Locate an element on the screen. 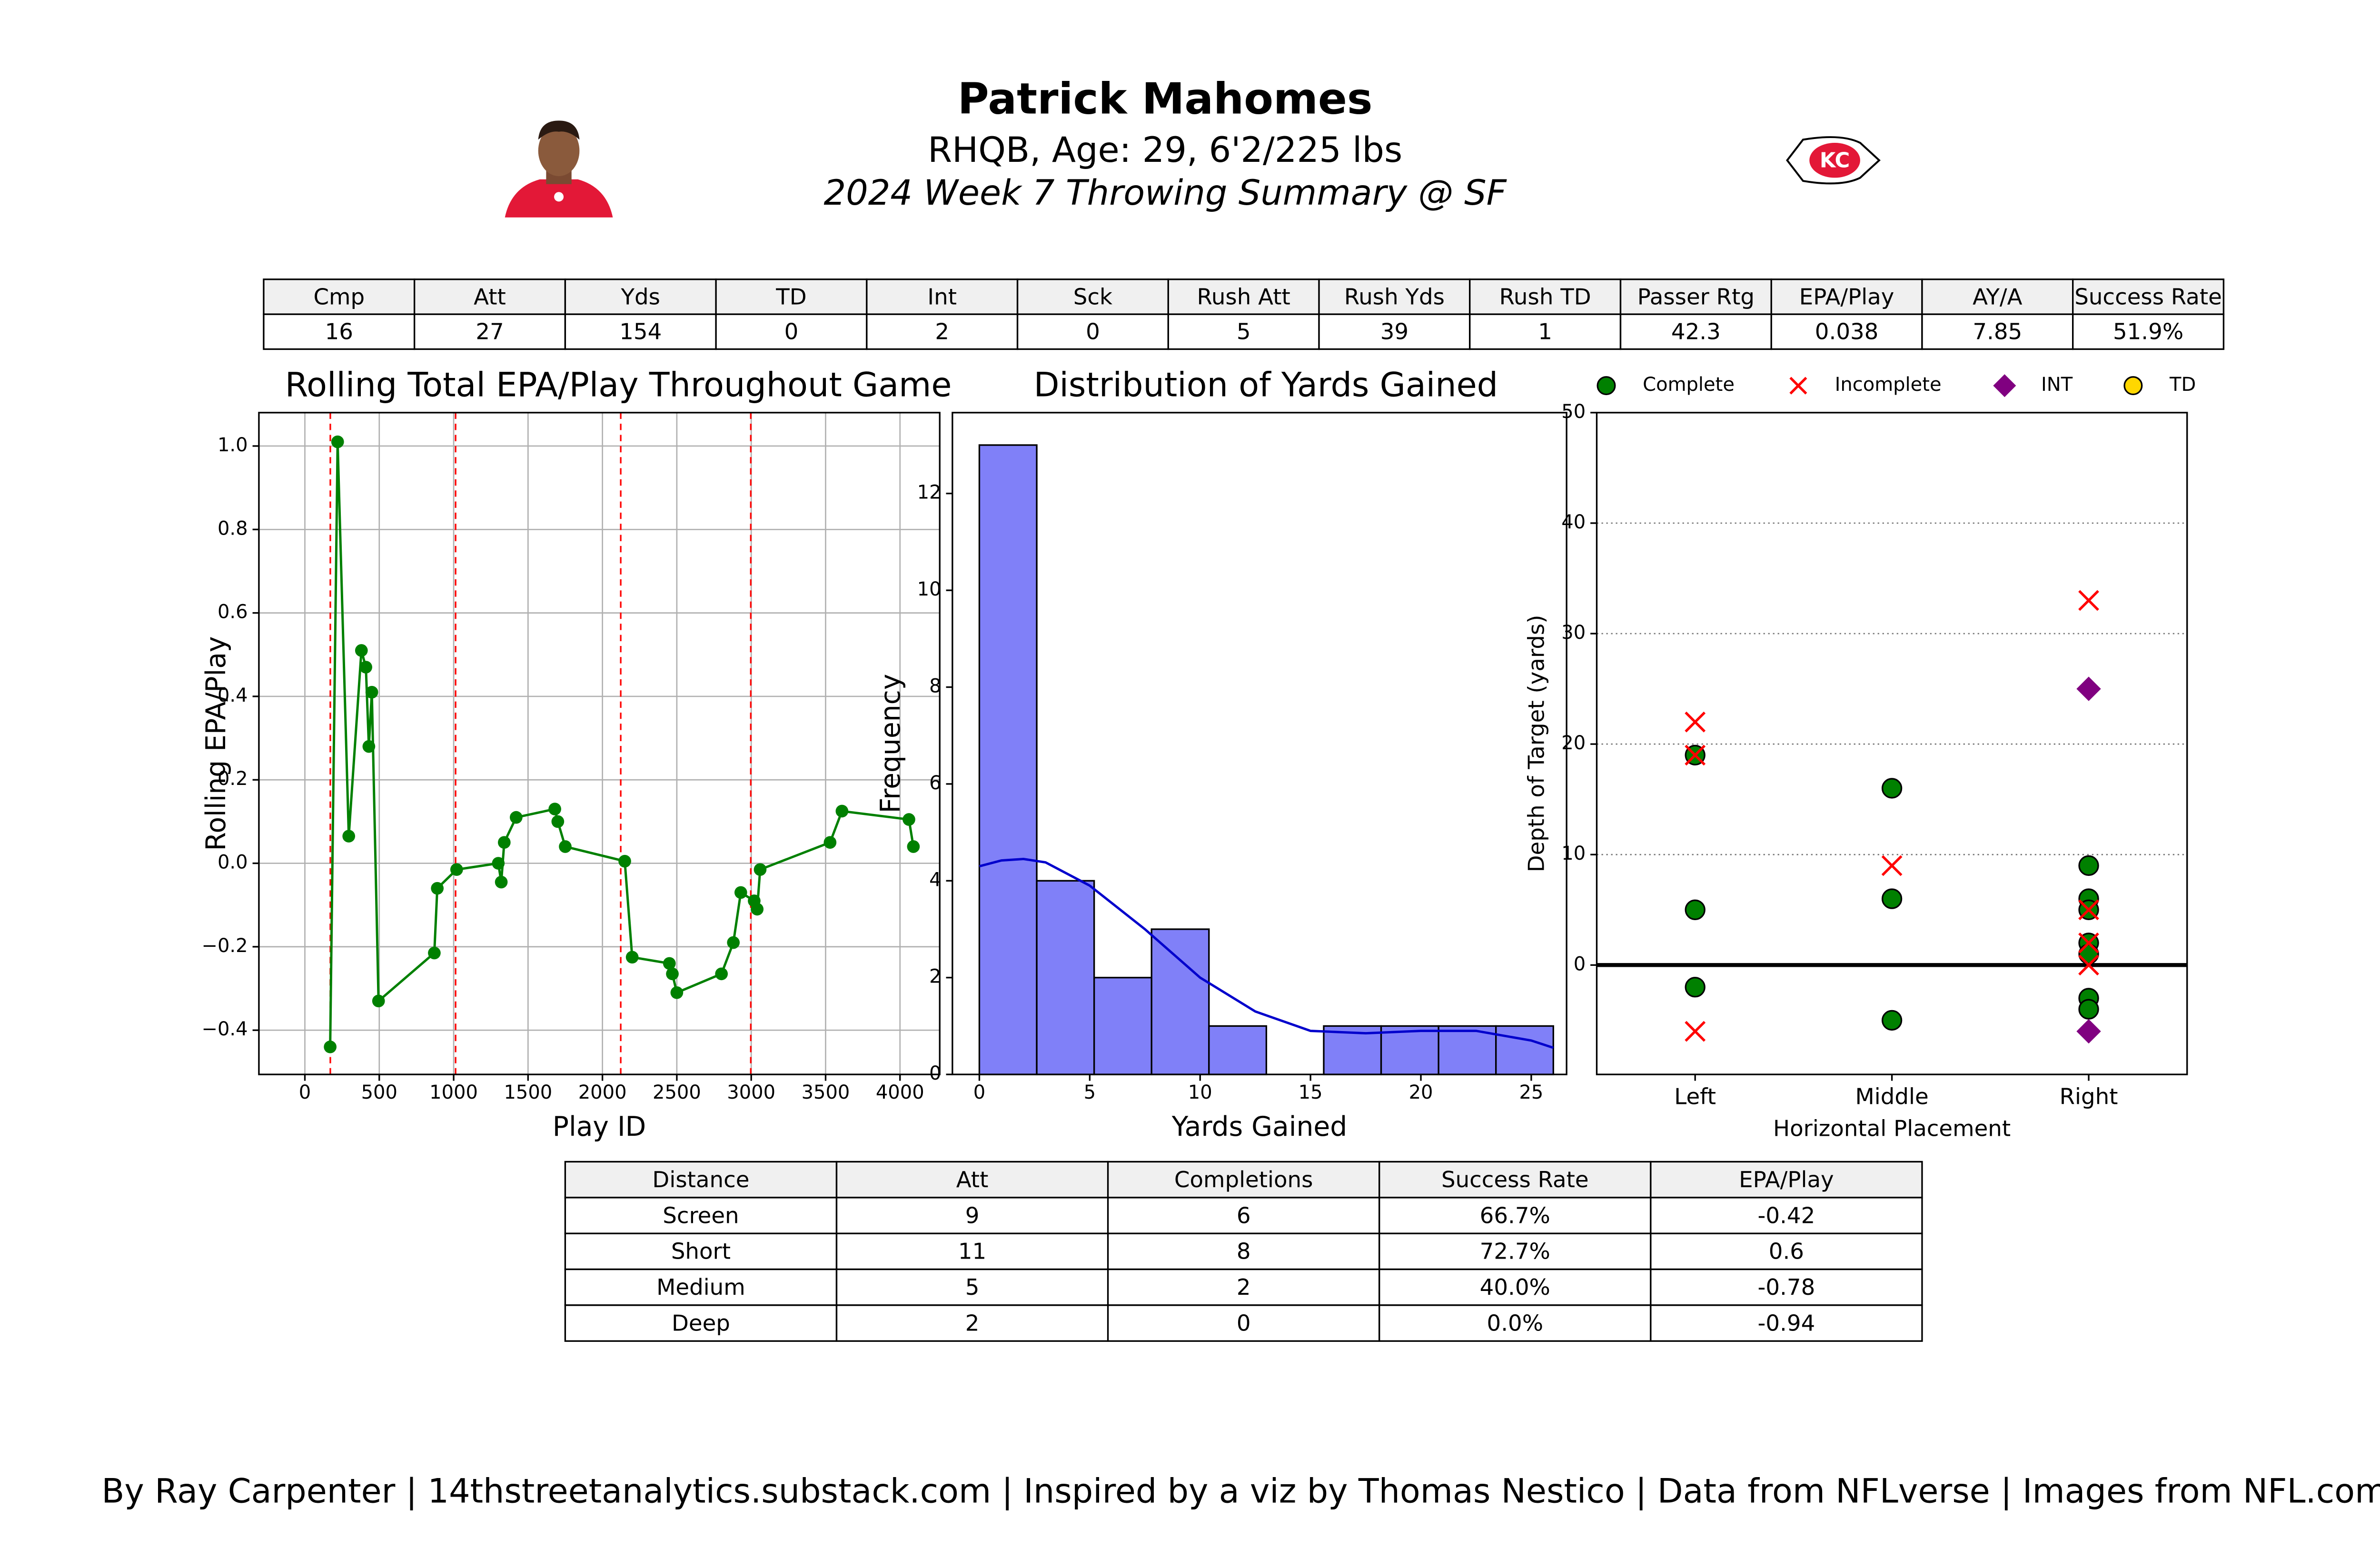  x-tick-label: 1500 is located at coordinates (528, 1093).